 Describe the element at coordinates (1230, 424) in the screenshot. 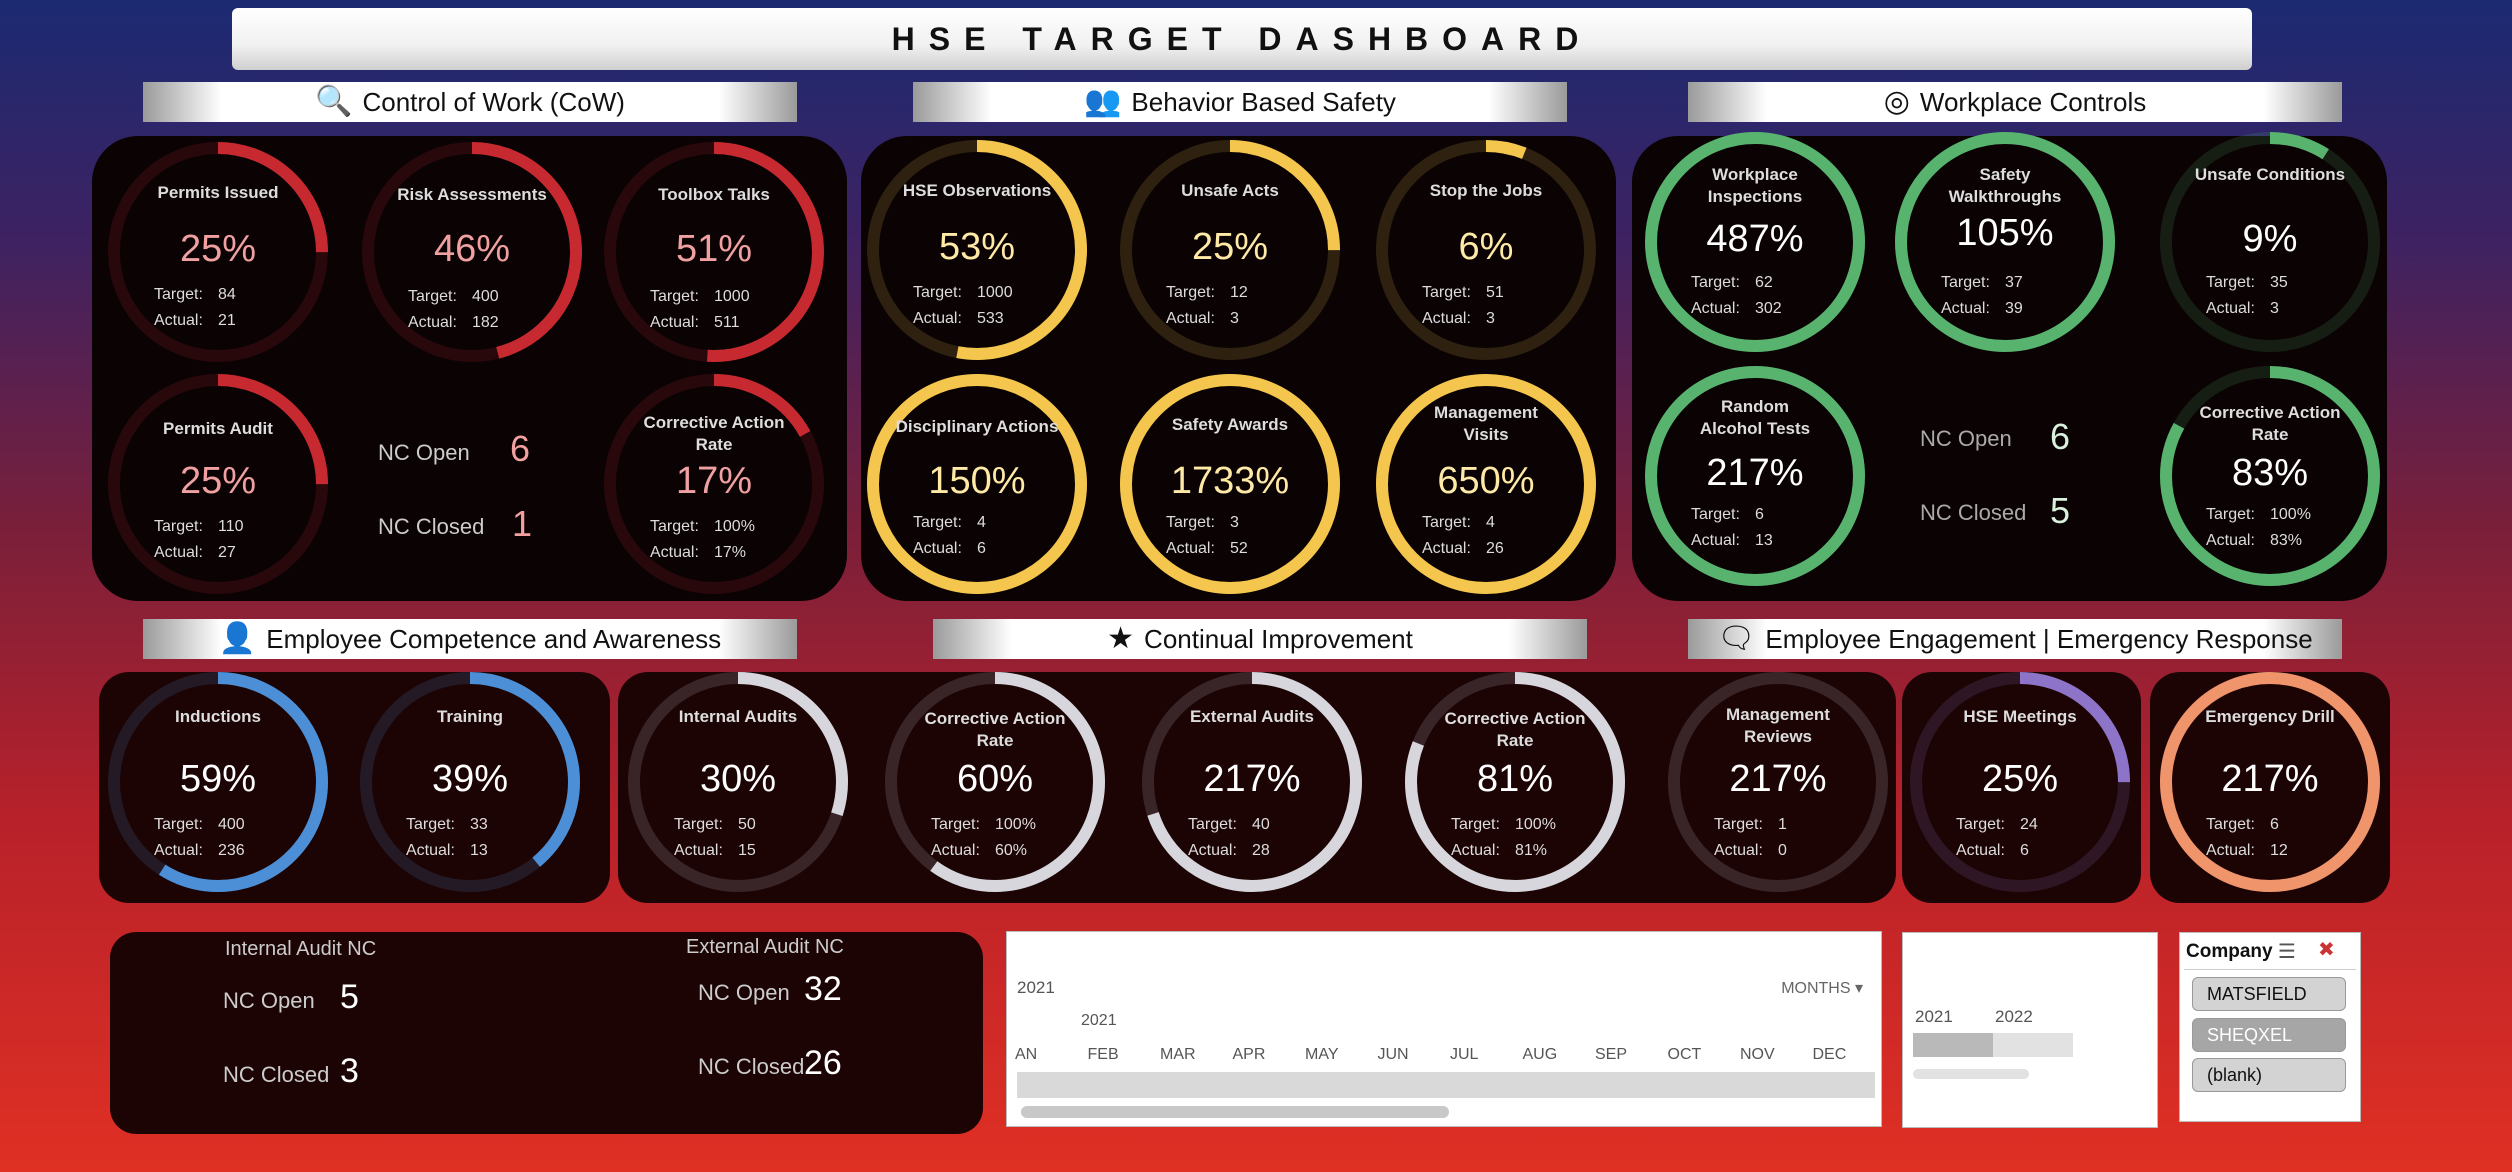

I see `gauge-label: Safety Awards` at that location.